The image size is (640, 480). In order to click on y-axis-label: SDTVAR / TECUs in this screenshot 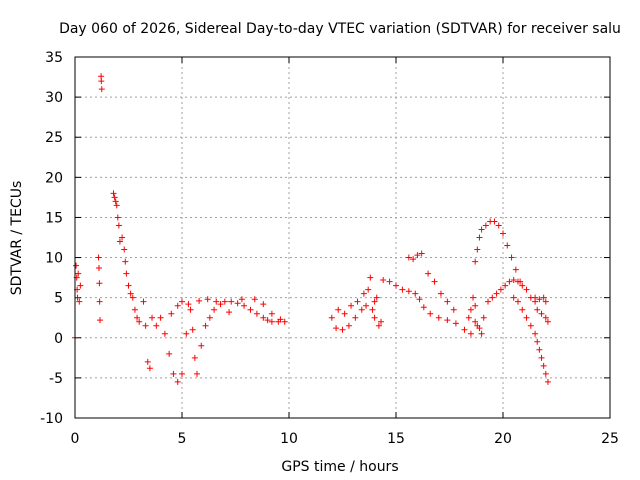, I will do `click(17, 238)`.